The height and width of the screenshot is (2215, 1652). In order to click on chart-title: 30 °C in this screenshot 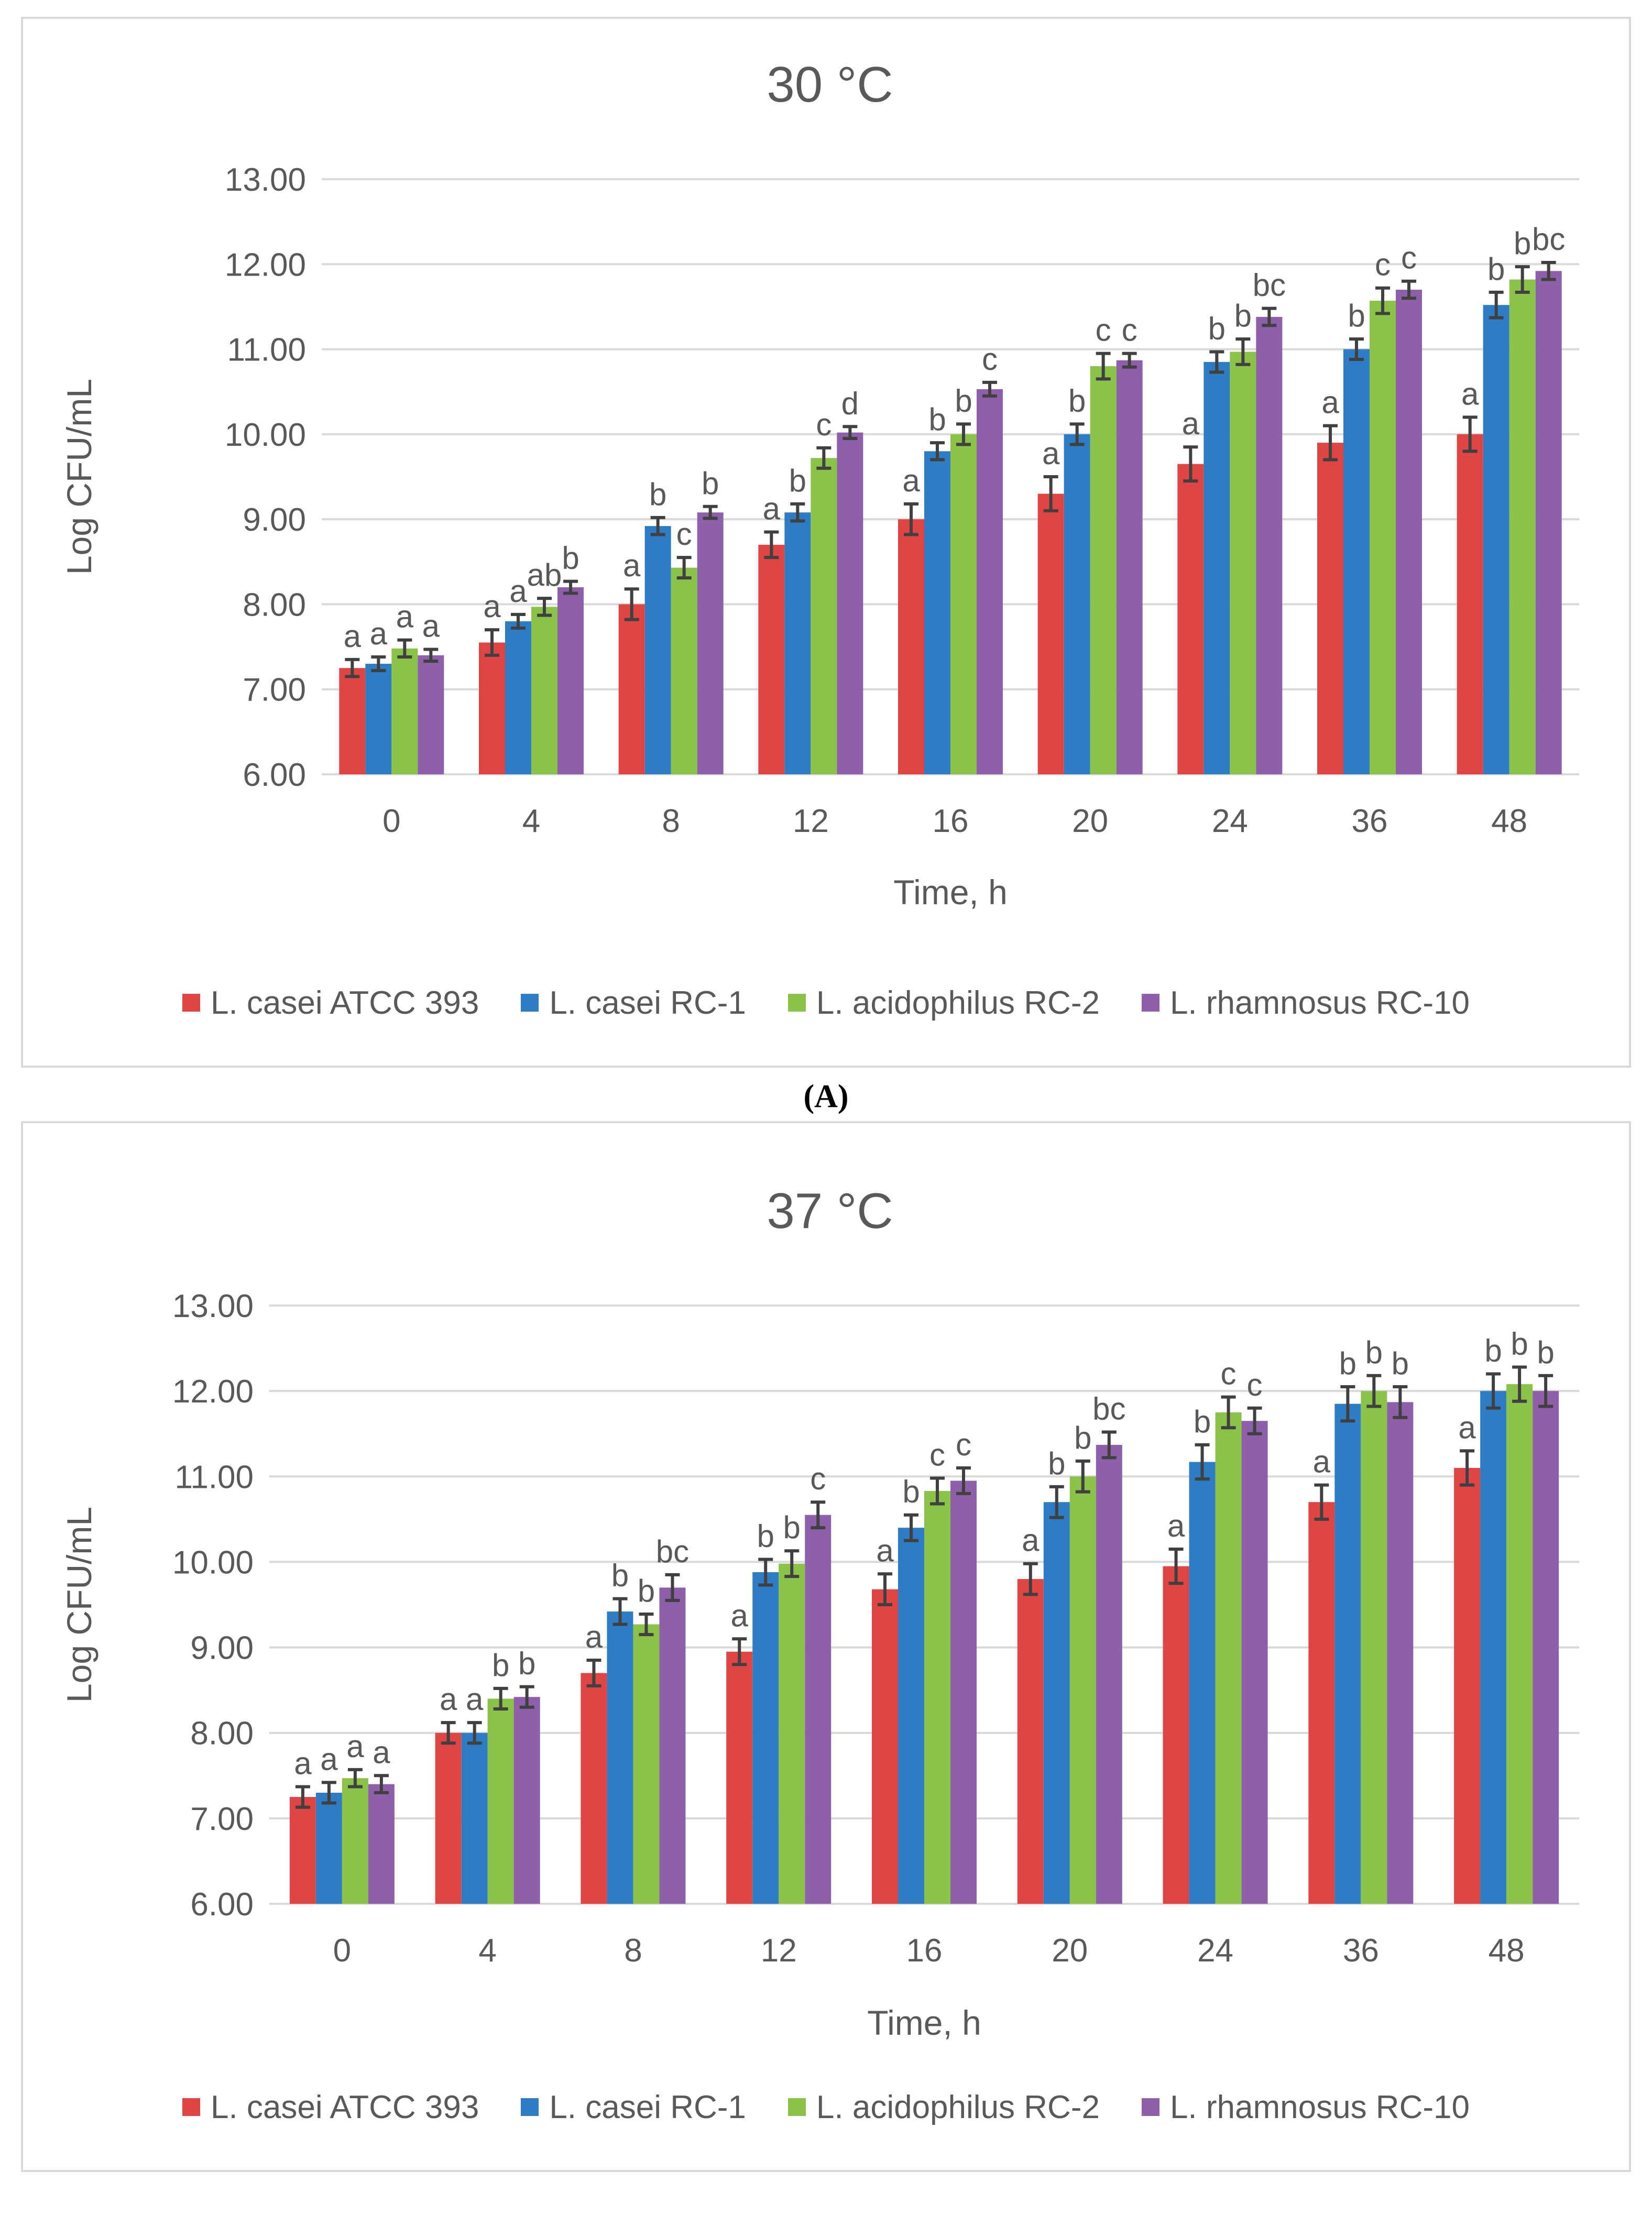, I will do `click(830, 85)`.